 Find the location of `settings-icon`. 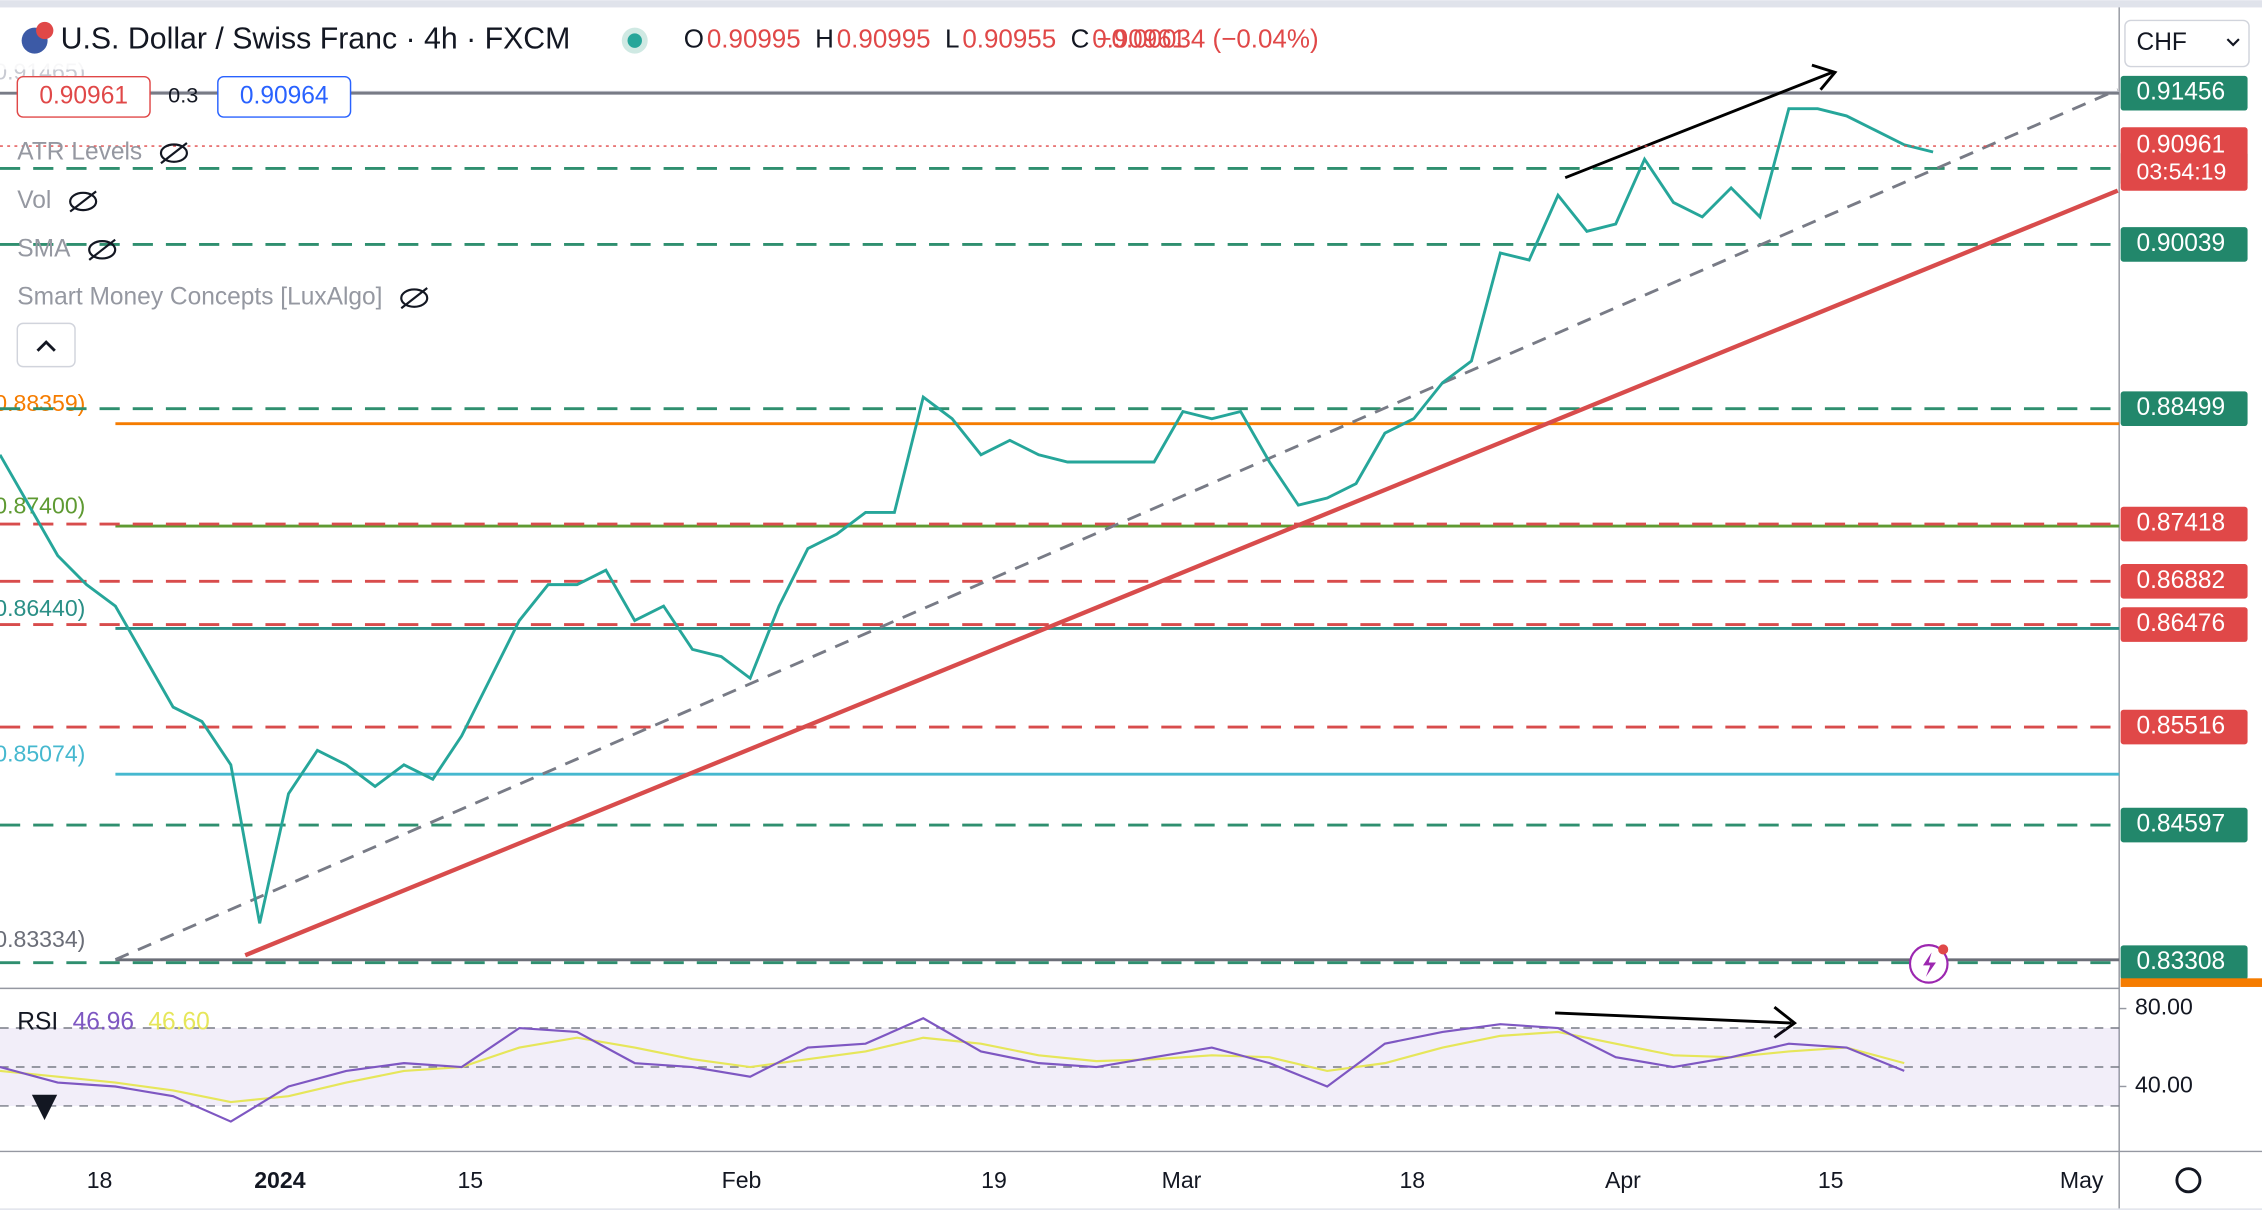

settings-icon is located at coordinates (2188, 1180).